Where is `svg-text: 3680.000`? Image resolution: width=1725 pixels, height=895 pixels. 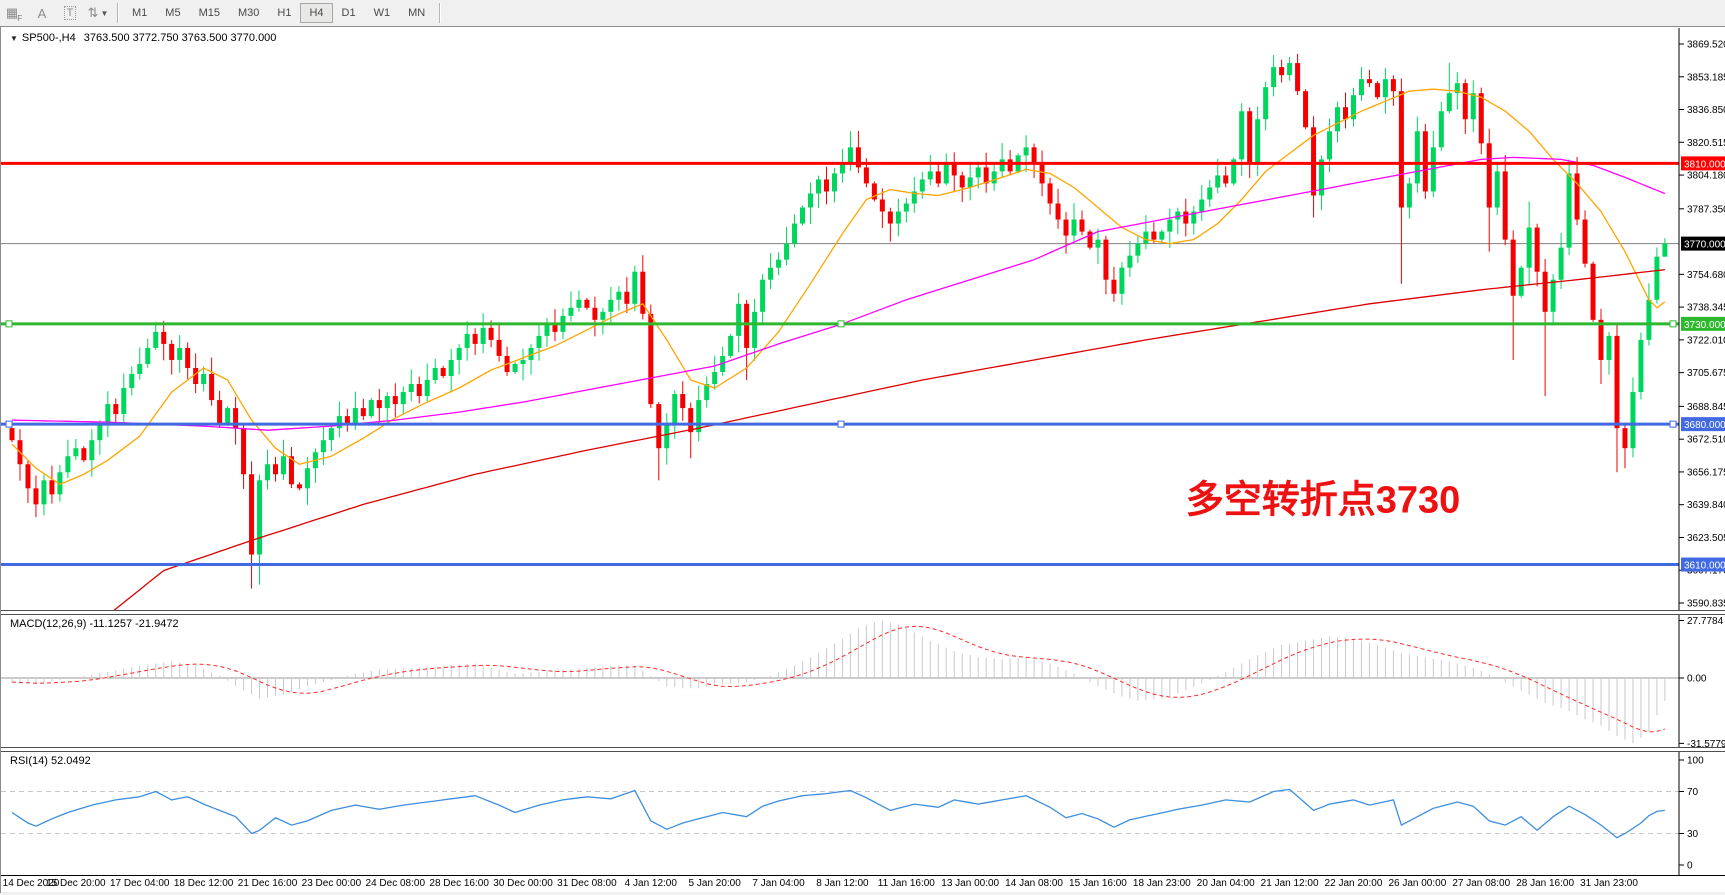 svg-text: 3680.000 is located at coordinates (1704, 425).